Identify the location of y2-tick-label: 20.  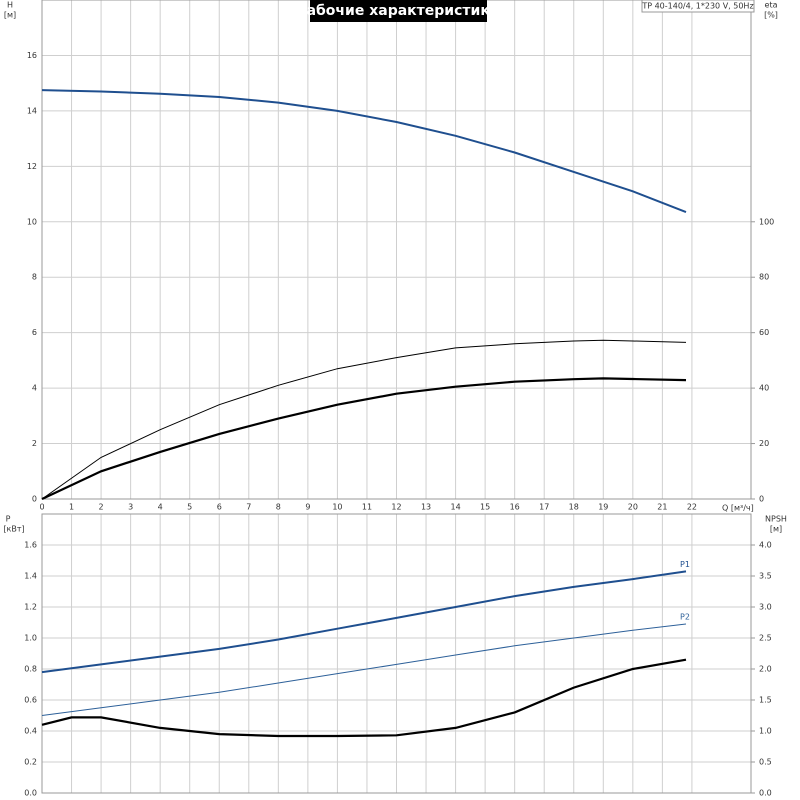
(764, 443).